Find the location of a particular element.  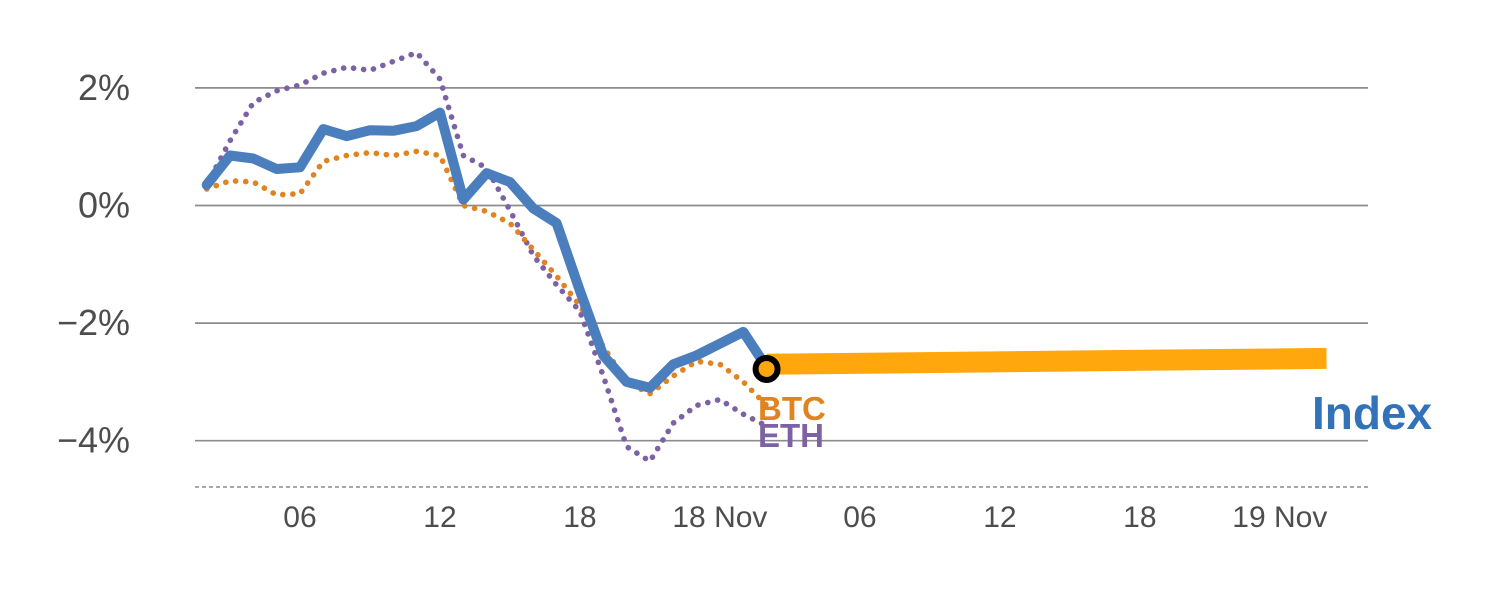

y-tick-label: 2% is located at coordinates (104, 87).